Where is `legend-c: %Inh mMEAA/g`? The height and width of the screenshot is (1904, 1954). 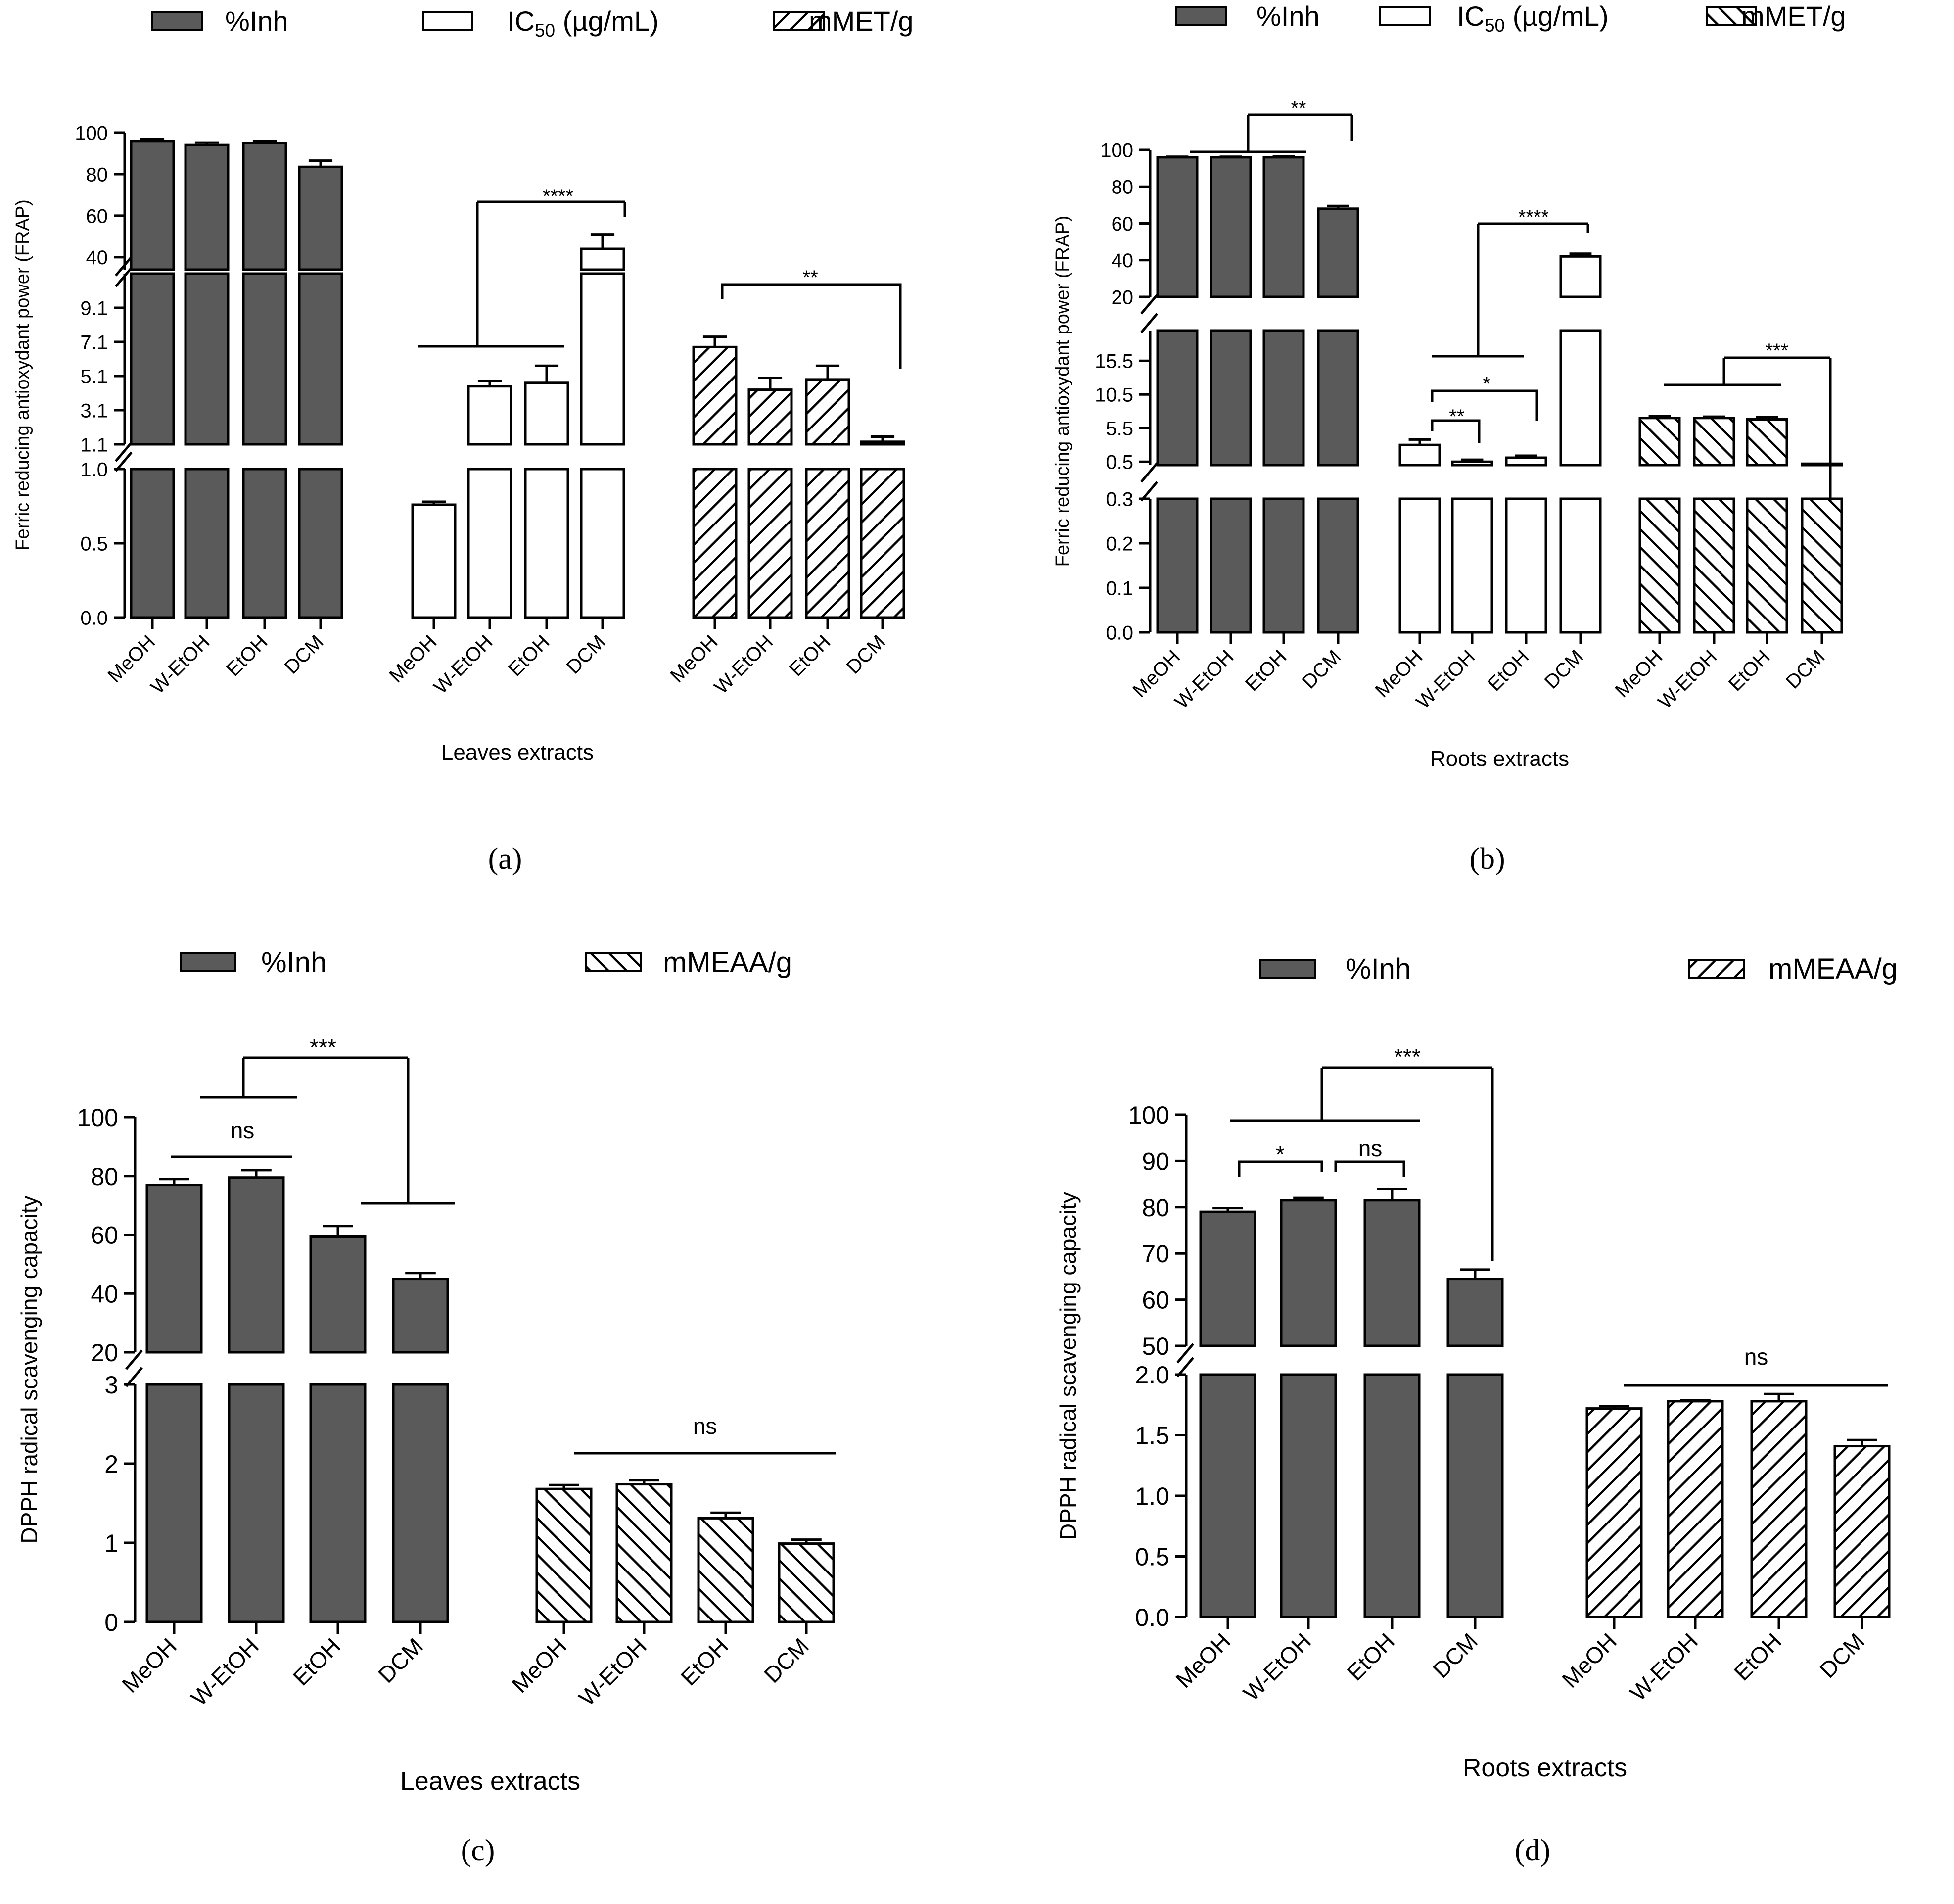
legend-c: %Inh mMEAA/g is located at coordinates (486, 963).